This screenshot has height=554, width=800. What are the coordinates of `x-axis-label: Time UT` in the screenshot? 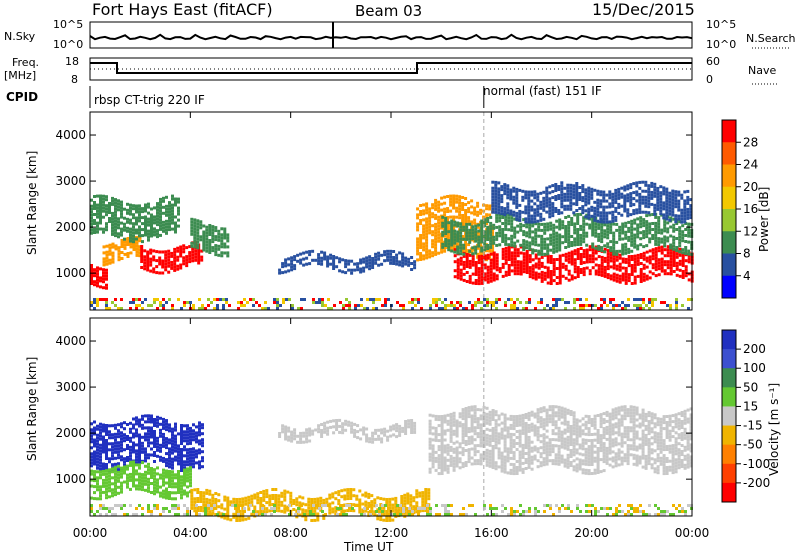 It's located at (368, 547).